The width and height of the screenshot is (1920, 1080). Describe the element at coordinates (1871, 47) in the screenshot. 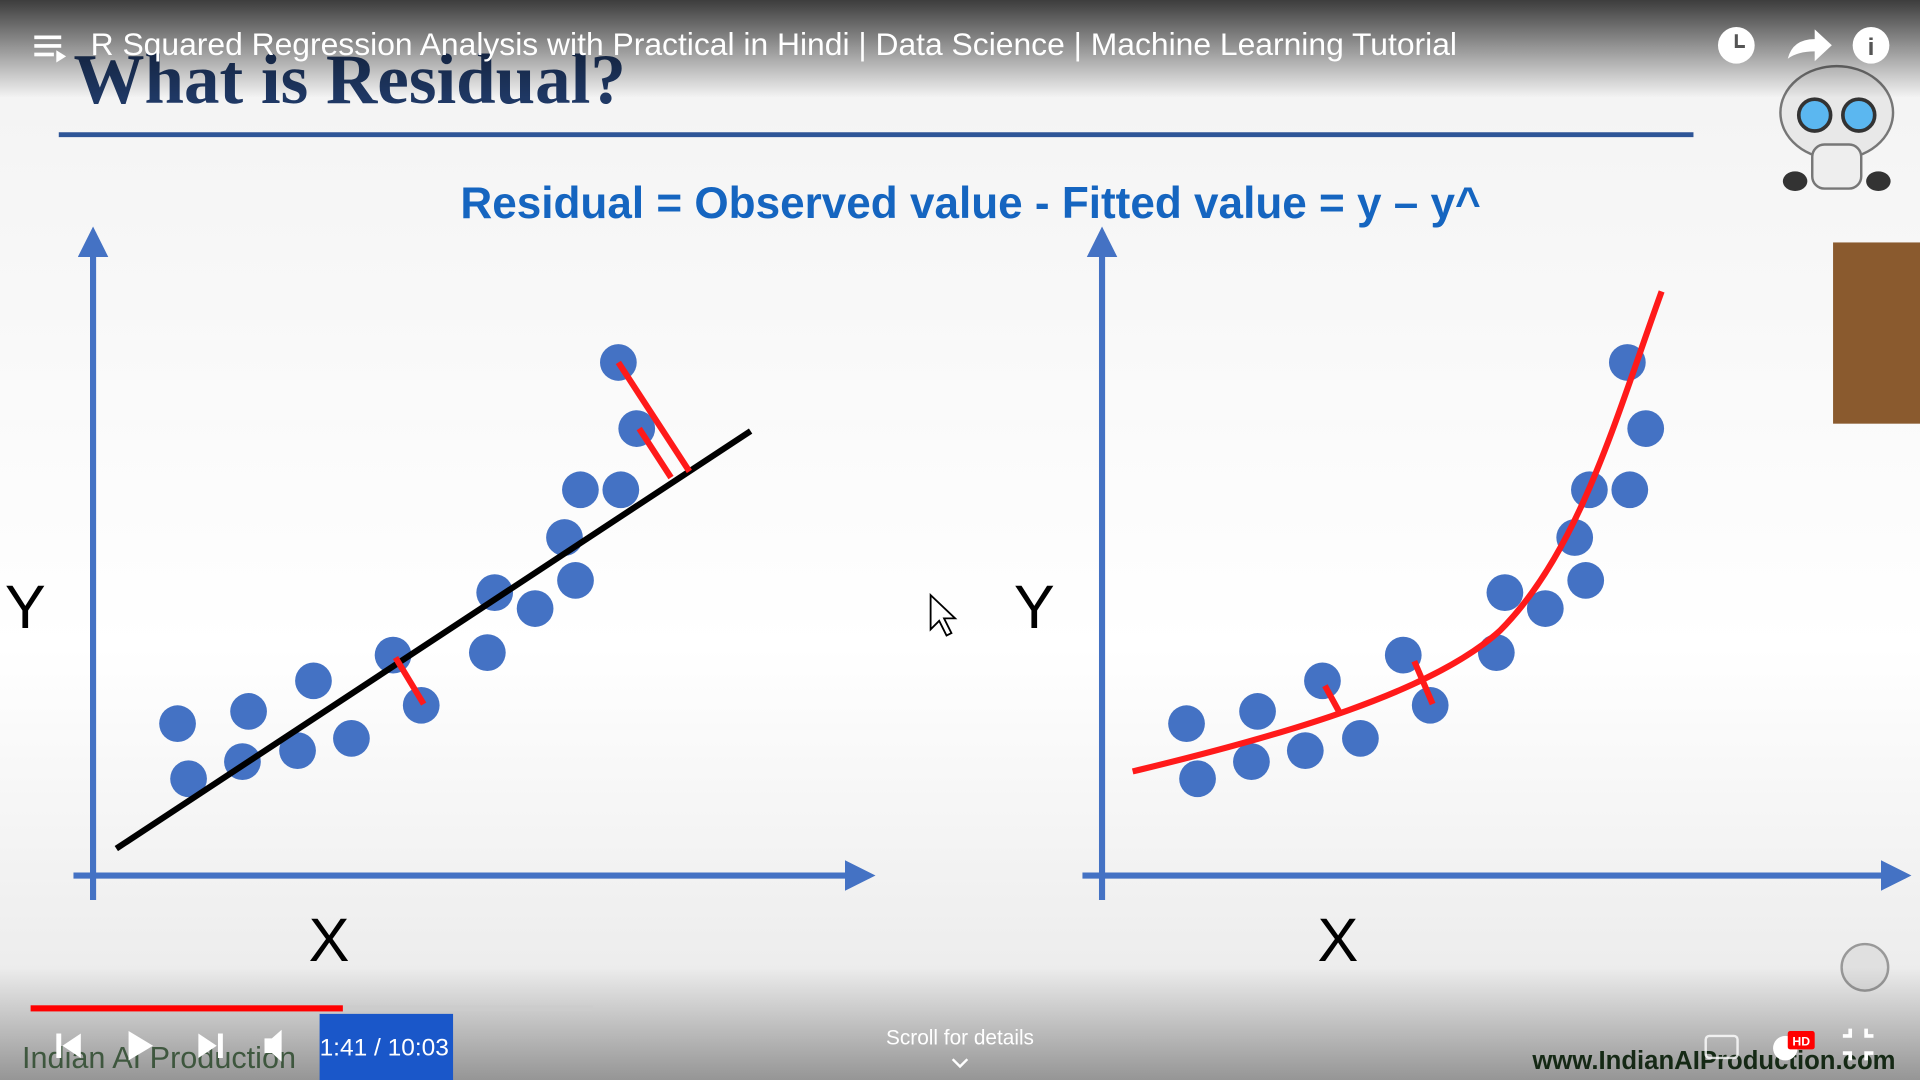

I see `svg-text: i` at that location.